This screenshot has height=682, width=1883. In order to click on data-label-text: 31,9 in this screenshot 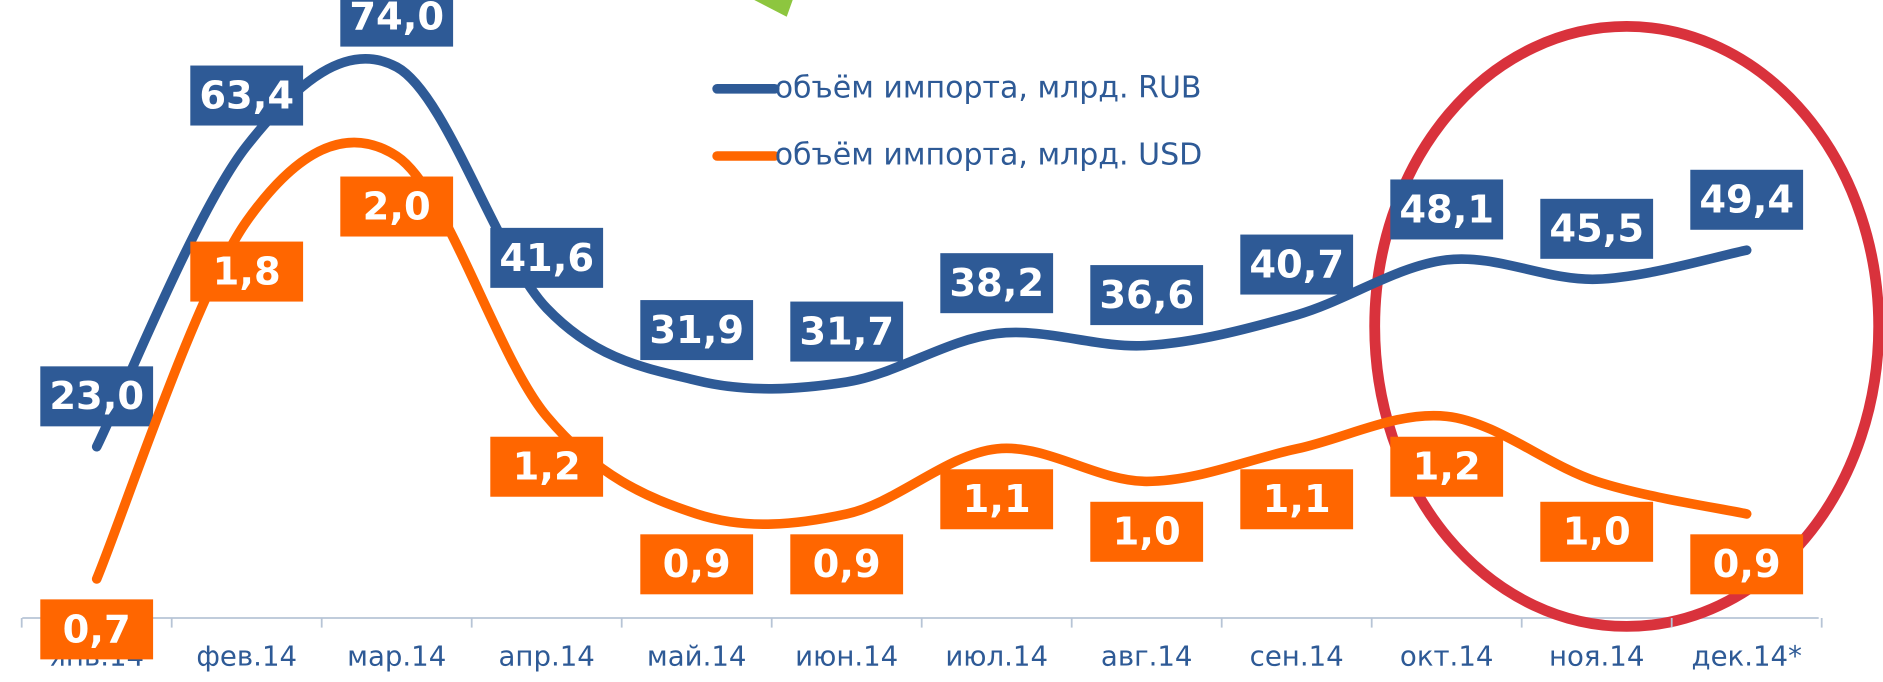, I will do `click(696, 330)`.